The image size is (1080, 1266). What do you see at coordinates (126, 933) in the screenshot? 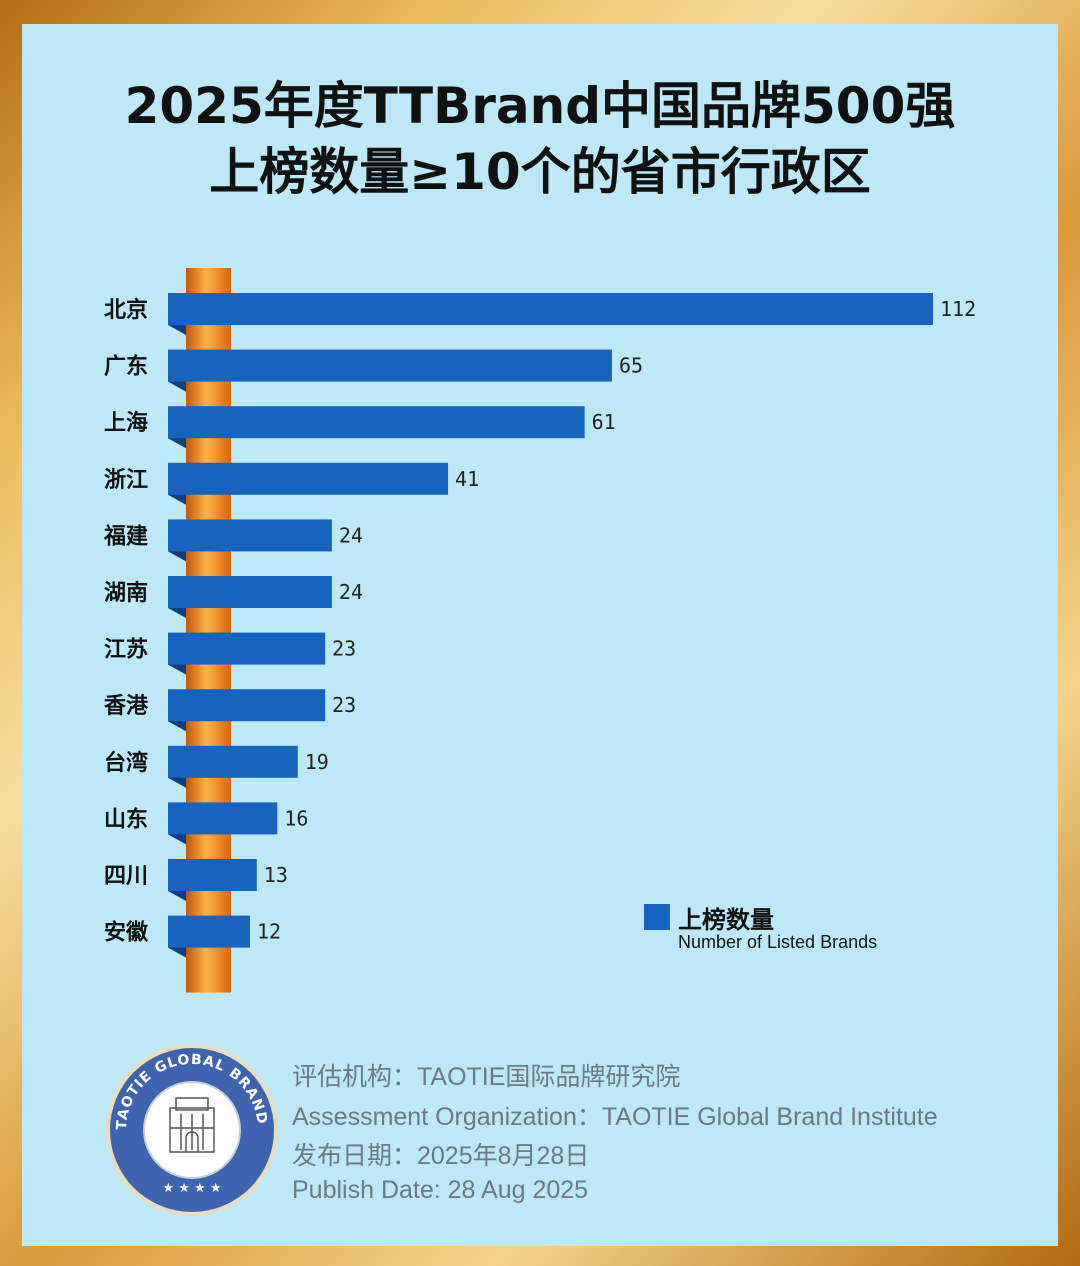
I see `category-label: 安徽` at bounding box center [126, 933].